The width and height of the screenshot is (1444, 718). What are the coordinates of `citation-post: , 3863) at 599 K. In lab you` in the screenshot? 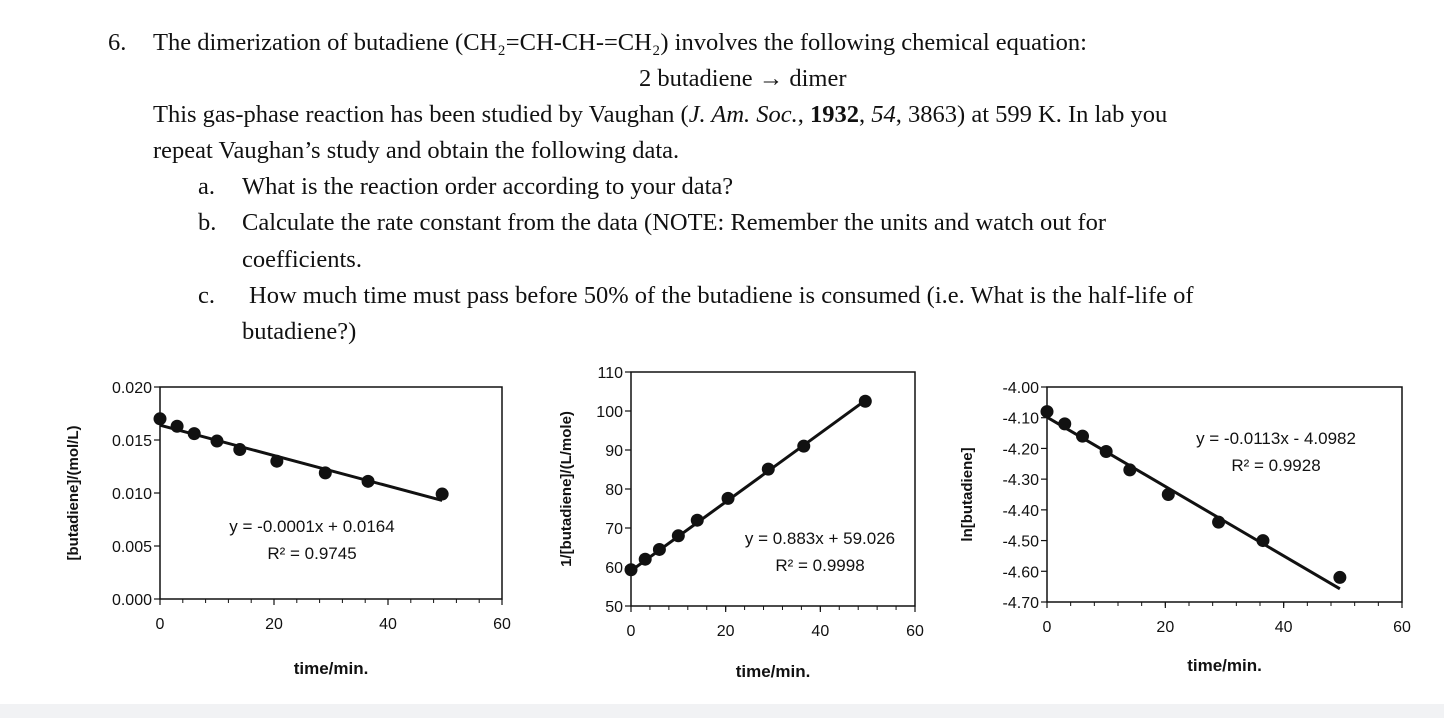 It's located at (1031, 114).